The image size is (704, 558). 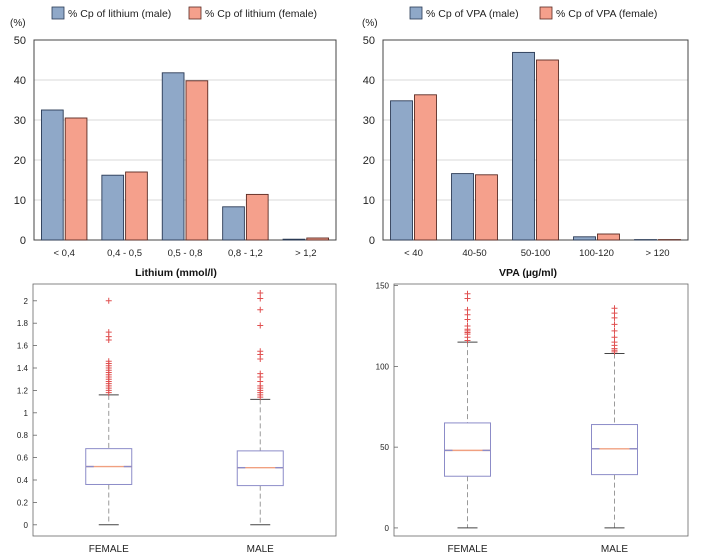 I want to click on legend-label-female: % Cp of lithium (female), so click(x=261, y=14).